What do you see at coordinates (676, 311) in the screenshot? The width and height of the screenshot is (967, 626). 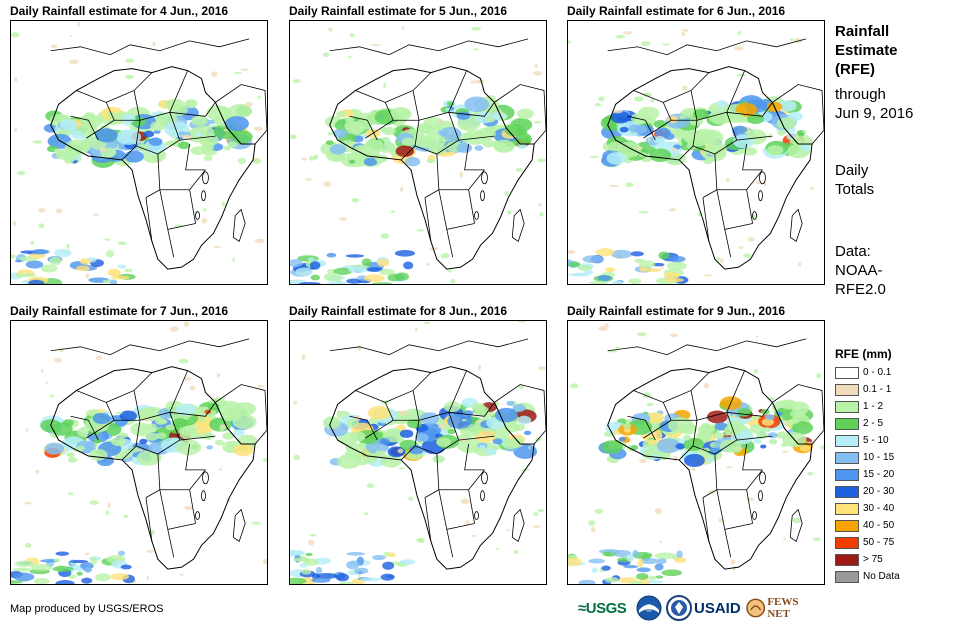 I see `panel-title-6: Daily Rainfall estimate for 9 Jun., 2016` at bounding box center [676, 311].